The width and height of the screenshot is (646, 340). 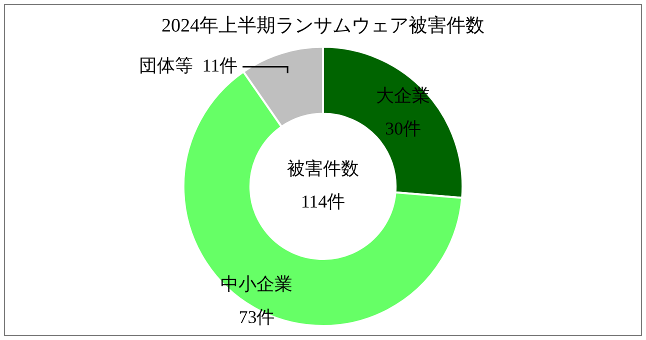 I want to click on slice-label: 中小企業, so click(x=256, y=284).